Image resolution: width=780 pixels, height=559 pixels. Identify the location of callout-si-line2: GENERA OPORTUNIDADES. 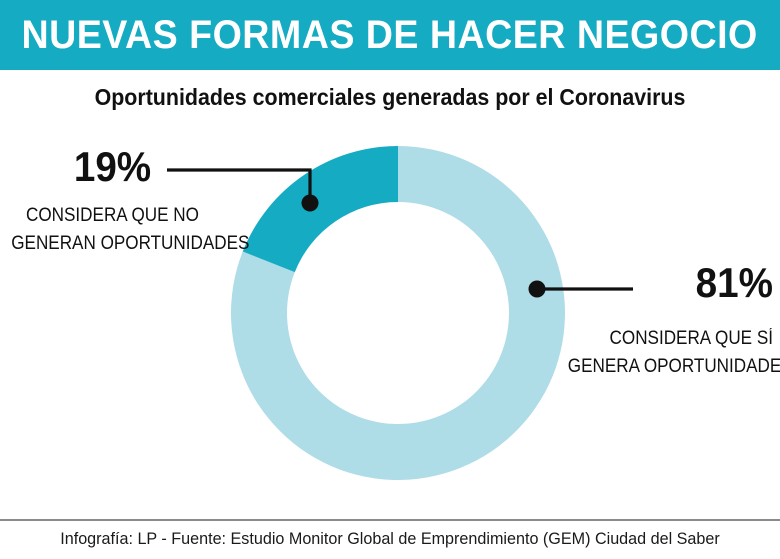
(673, 366).